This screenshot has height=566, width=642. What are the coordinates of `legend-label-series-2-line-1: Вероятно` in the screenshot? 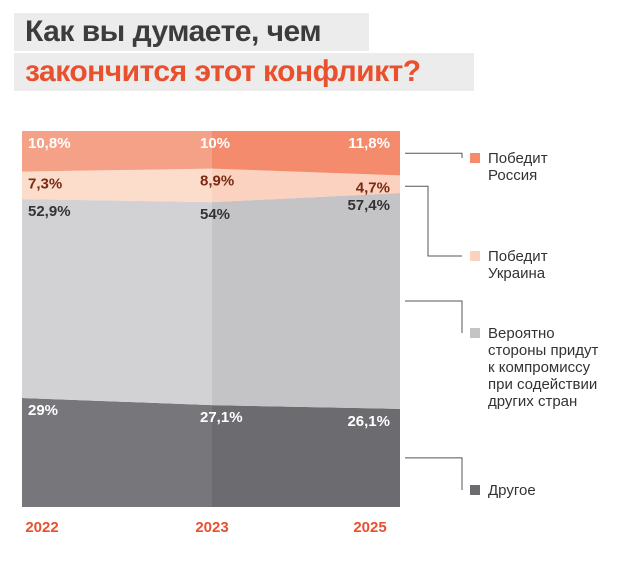 It's located at (521, 333).